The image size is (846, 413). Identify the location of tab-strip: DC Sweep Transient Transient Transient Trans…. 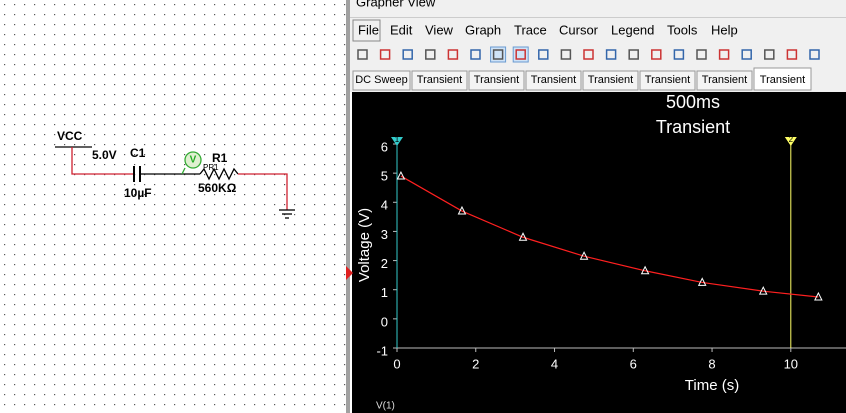
(582, 79).